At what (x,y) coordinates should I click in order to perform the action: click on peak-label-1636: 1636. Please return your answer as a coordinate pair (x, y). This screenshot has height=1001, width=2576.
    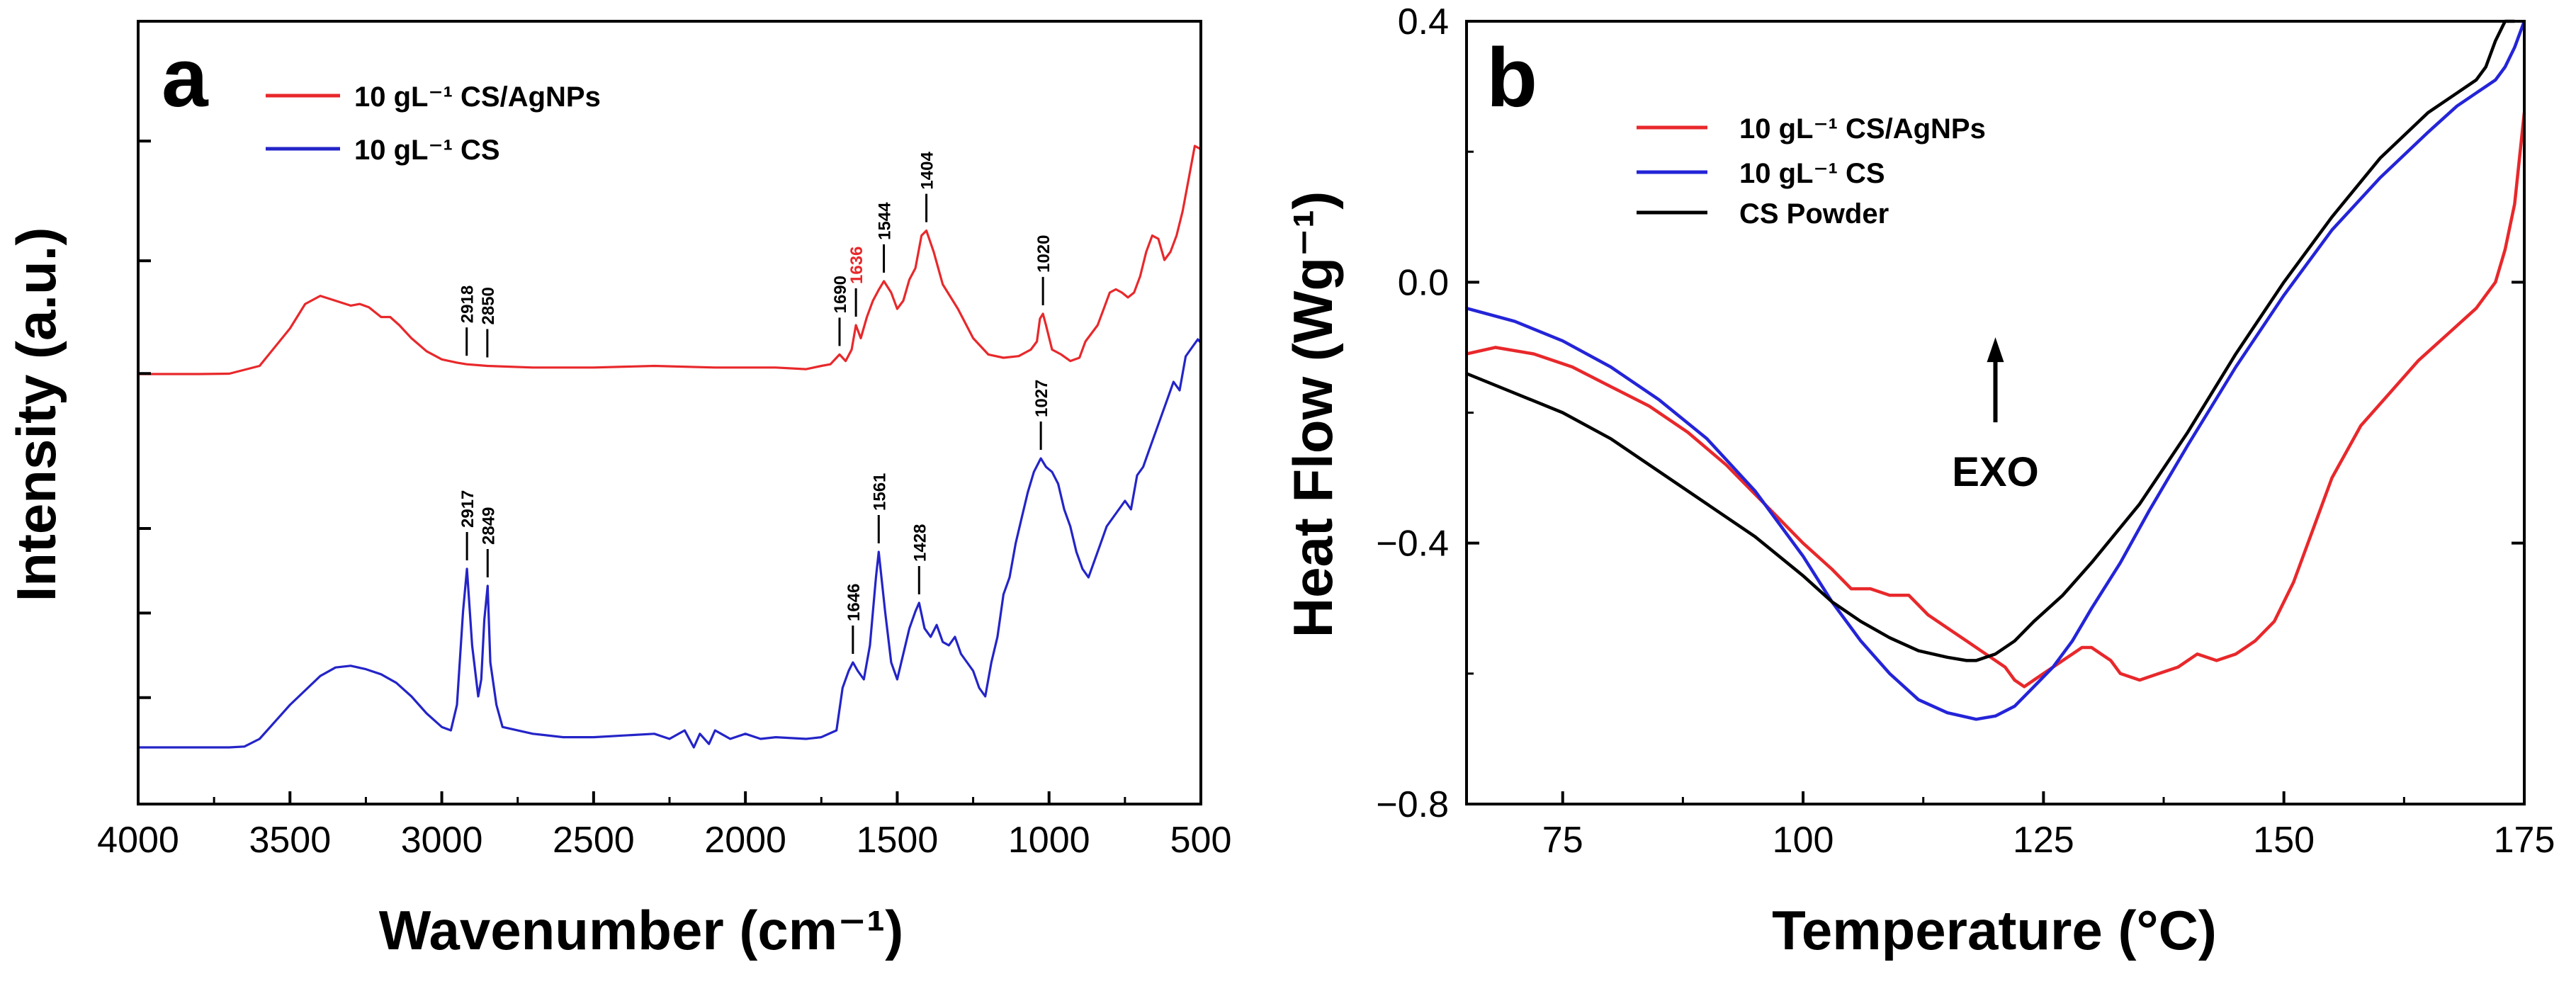
    Looking at the image, I should click on (856, 265).